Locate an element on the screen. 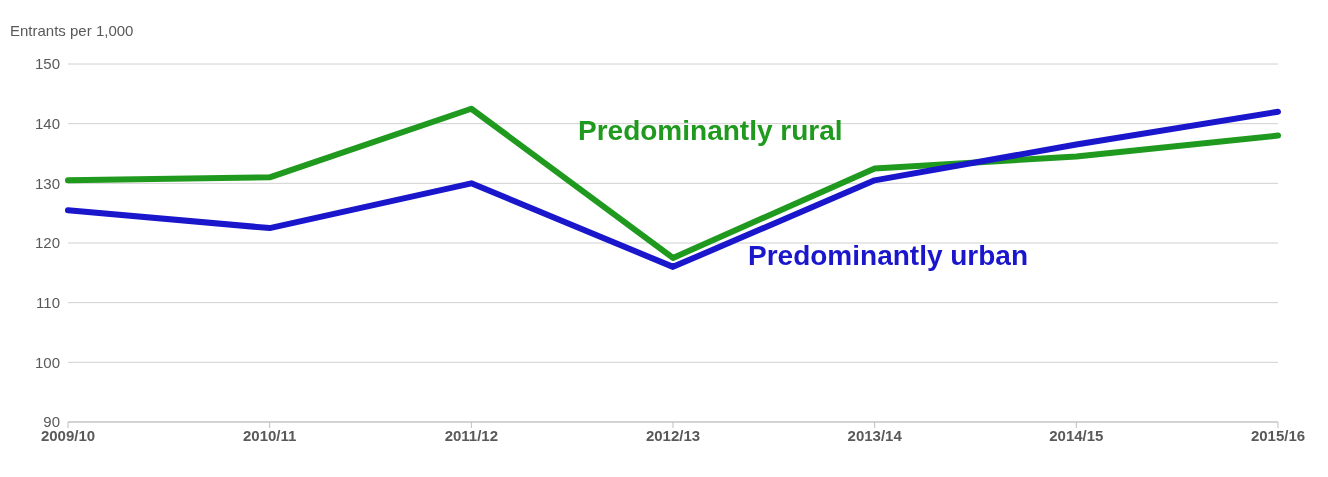 Image resolution: width=1328 pixels, height=477 pixels. x-tick-label: 2013/14 is located at coordinates (875, 435).